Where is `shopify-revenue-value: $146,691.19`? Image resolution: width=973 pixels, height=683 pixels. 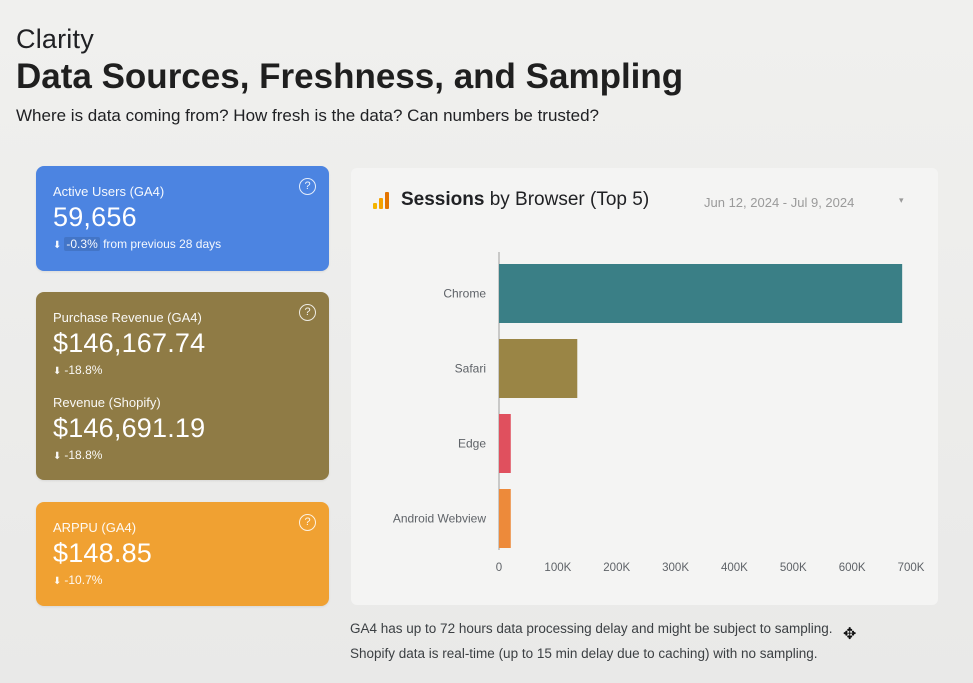 shopify-revenue-value: $146,691.19 is located at coordinates (129, 428).